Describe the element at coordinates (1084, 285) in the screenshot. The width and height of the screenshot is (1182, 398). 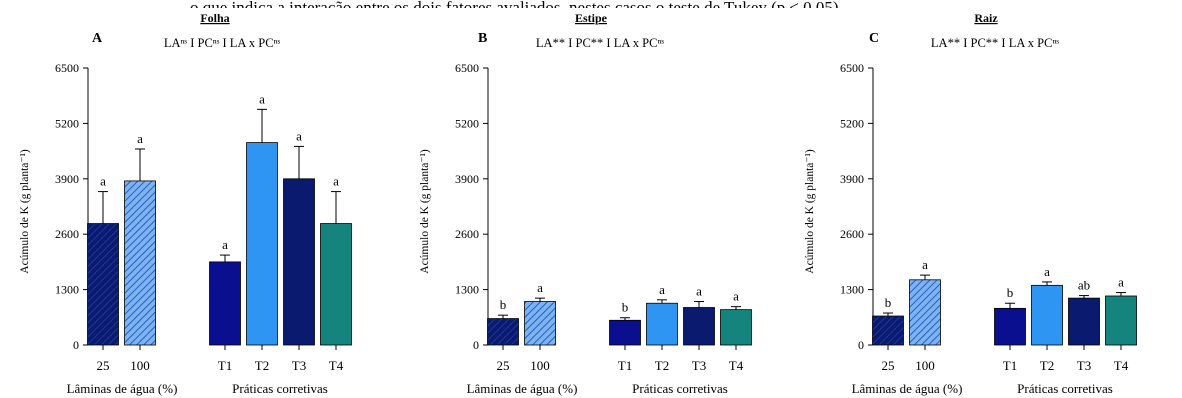
I see `significance-letter: ab` at that location.